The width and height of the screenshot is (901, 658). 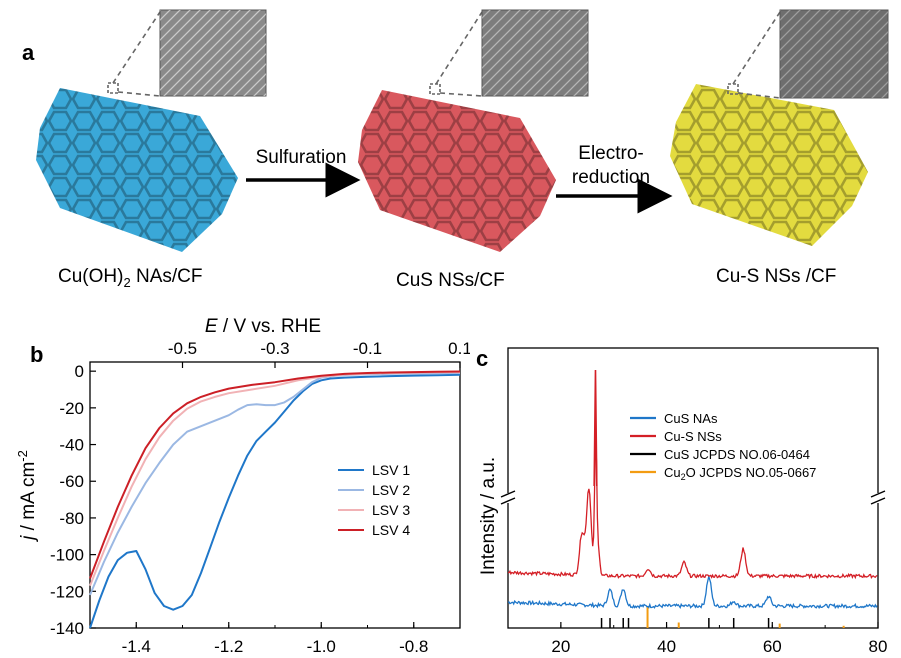 What do you see at coordinates (737, 454) in the screenshot?
I see `legend-label: CuS JCPDS NO.06-0464` at bounding box center [737, 454].